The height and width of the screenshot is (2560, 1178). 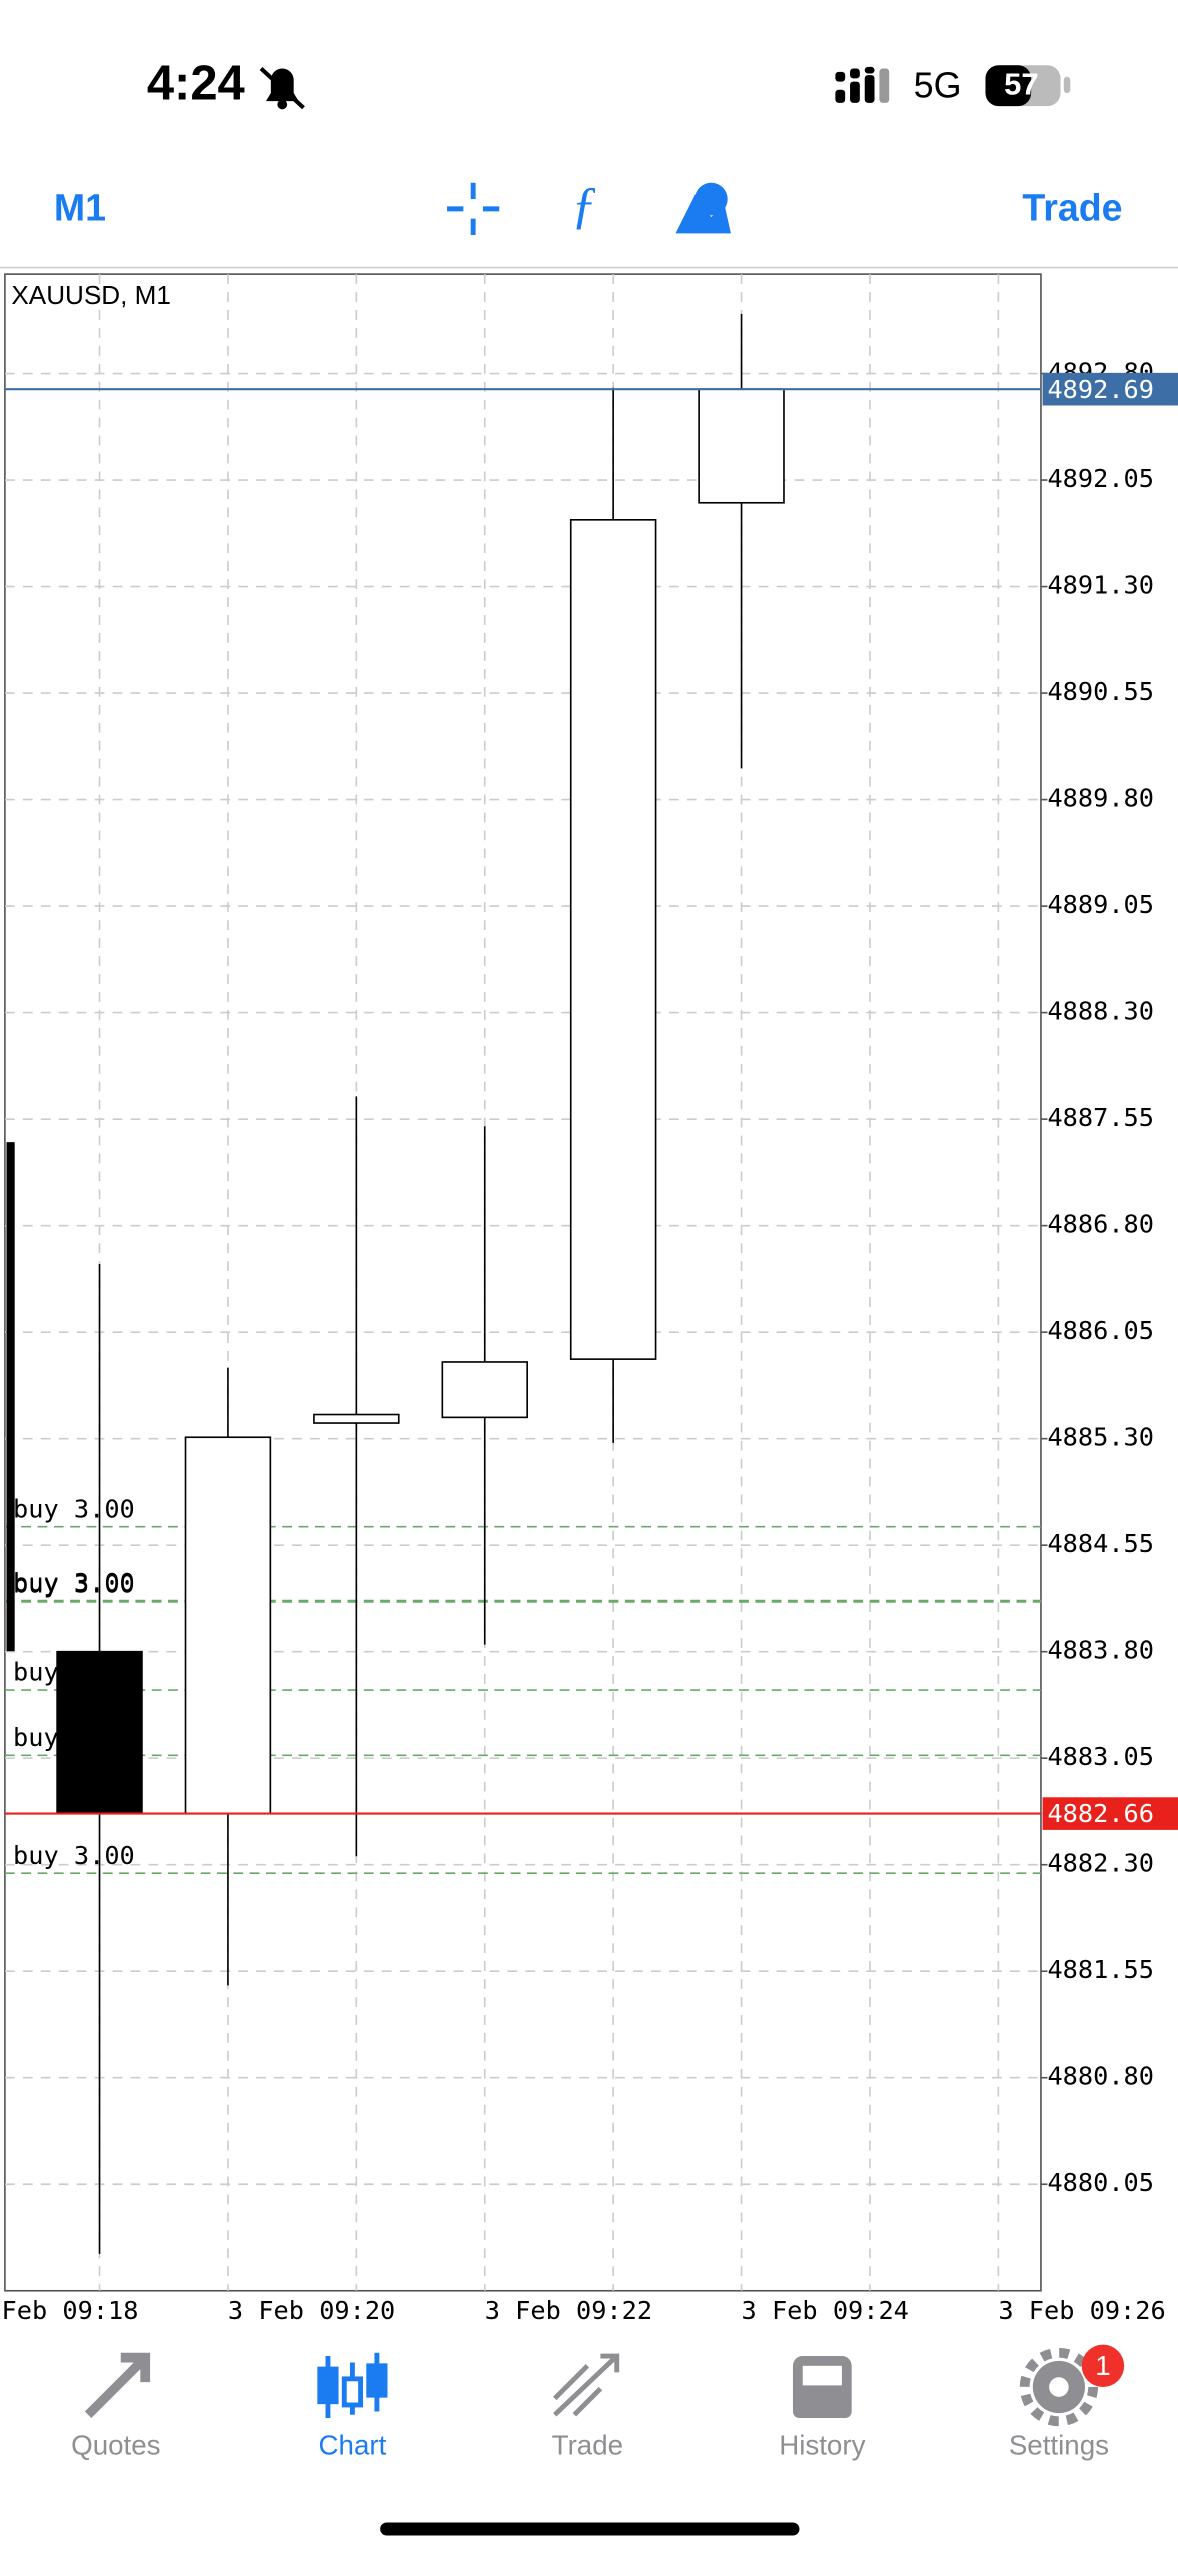 I want to click on signal-icon, so click(x=862, y=84).